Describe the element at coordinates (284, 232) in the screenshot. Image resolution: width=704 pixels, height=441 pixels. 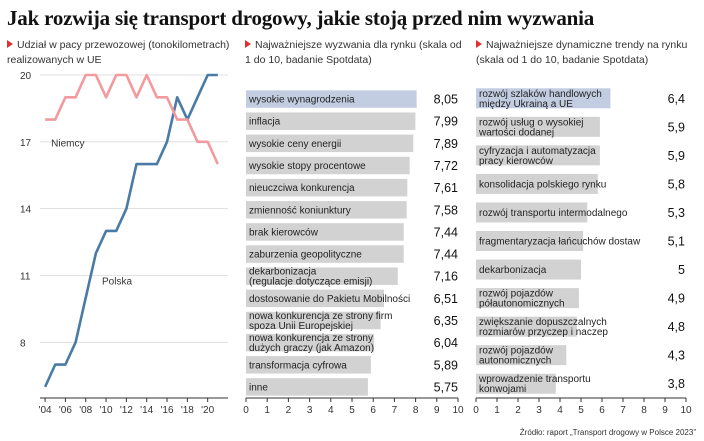
I see `bar-label: brak kierowców` at that location.